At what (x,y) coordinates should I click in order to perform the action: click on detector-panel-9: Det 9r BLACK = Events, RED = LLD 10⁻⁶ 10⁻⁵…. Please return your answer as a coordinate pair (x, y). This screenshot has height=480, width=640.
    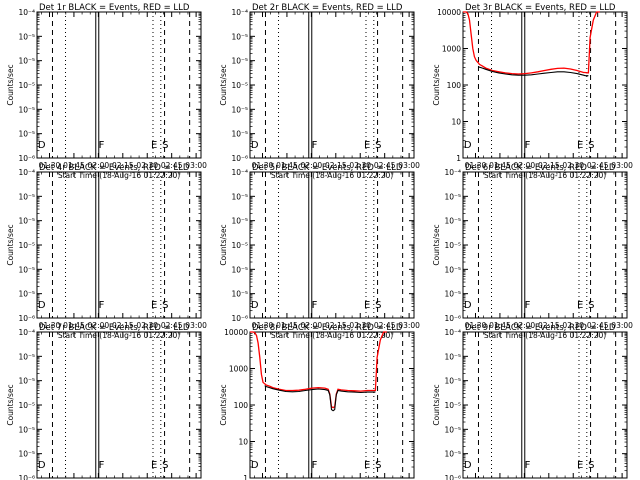
    Looking at the image, I should click on (530, 401).